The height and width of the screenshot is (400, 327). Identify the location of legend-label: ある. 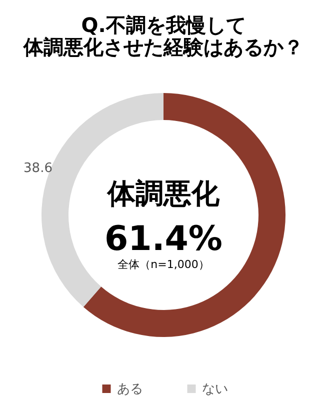
(130, 389).